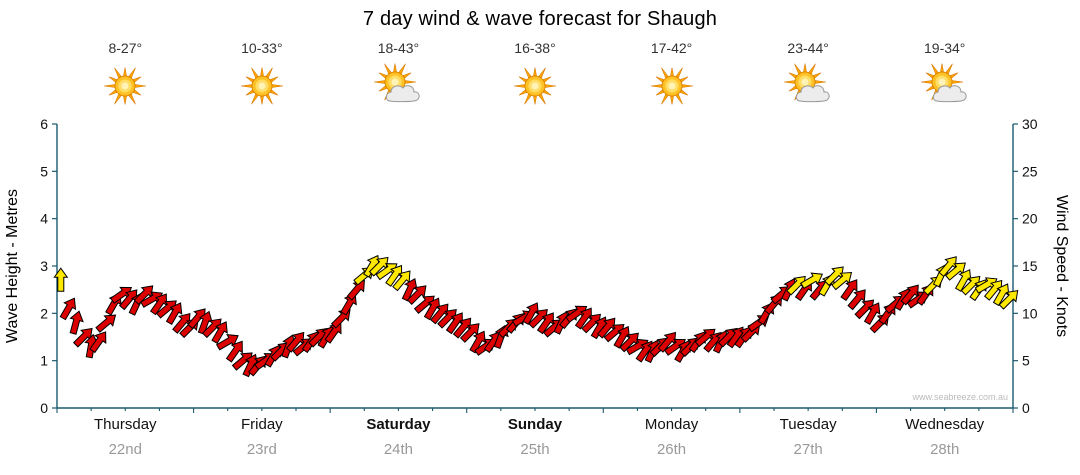 Image resolution: width=1080 pixels, height=475 pixels. Describe the element at coordinates (1026, 408) in the screenshot. I see `right-tick-label: 0` at that location.